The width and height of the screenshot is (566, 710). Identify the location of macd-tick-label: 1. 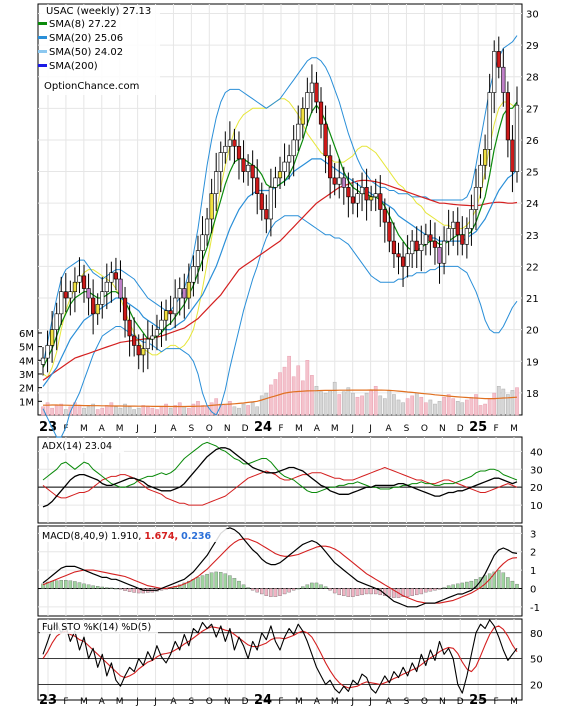
(533, 571).